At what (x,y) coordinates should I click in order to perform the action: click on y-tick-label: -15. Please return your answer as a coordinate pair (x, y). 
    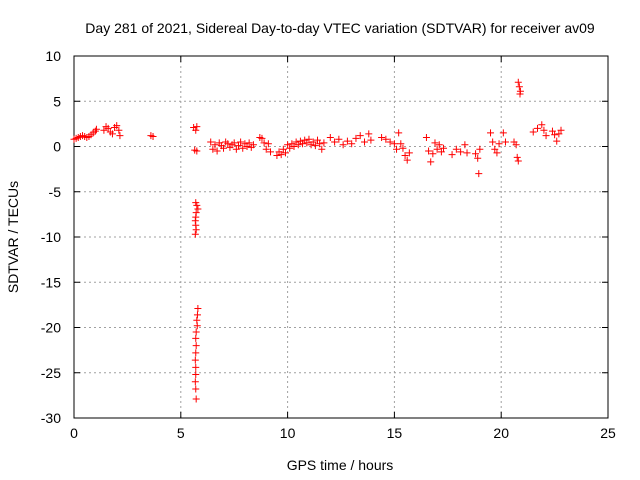
    Looking at the image, I should click on (51, 282).